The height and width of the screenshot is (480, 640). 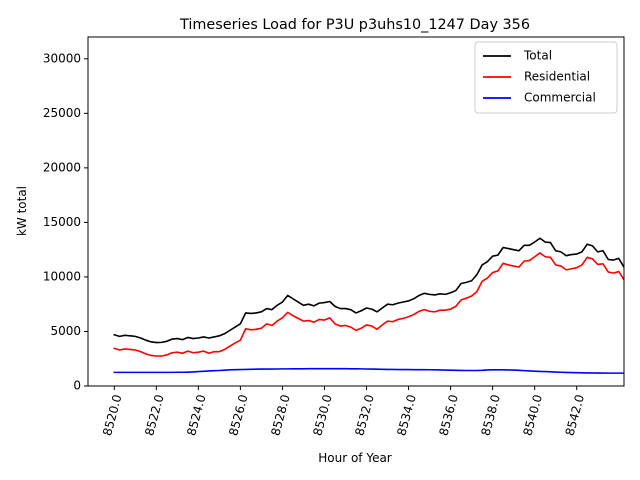 What do you see at coordinates (560, 98) in the screenshot?
I see `legend-label-commercial: Commercial` at bounding box center [560, 98].